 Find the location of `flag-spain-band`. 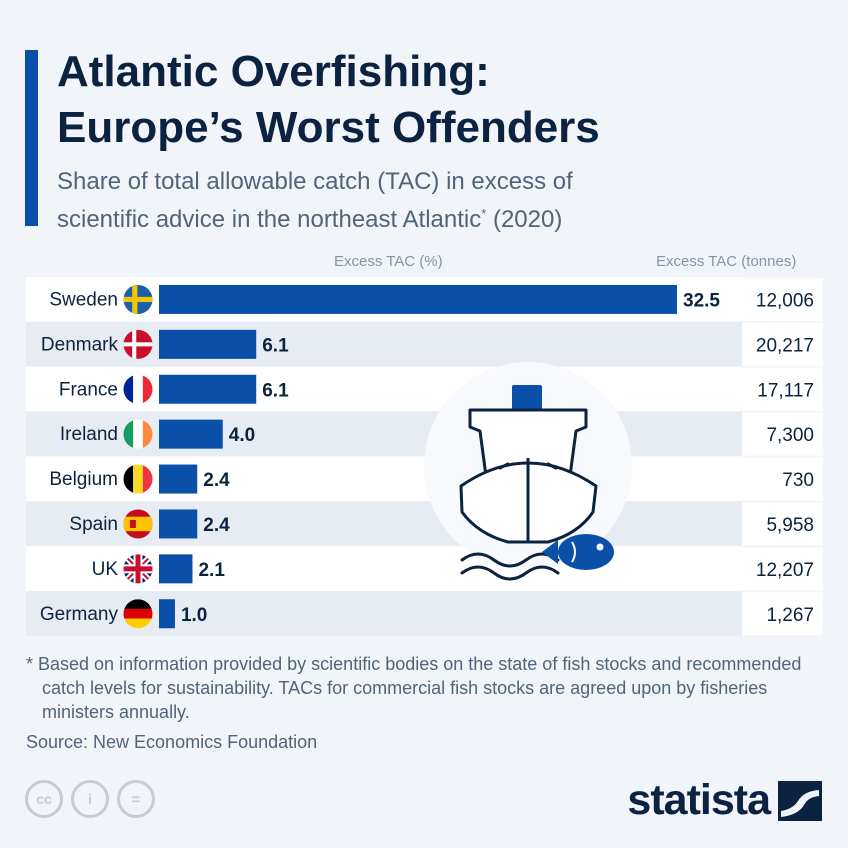

flag-spain-band is located at coordinates (138, 524).